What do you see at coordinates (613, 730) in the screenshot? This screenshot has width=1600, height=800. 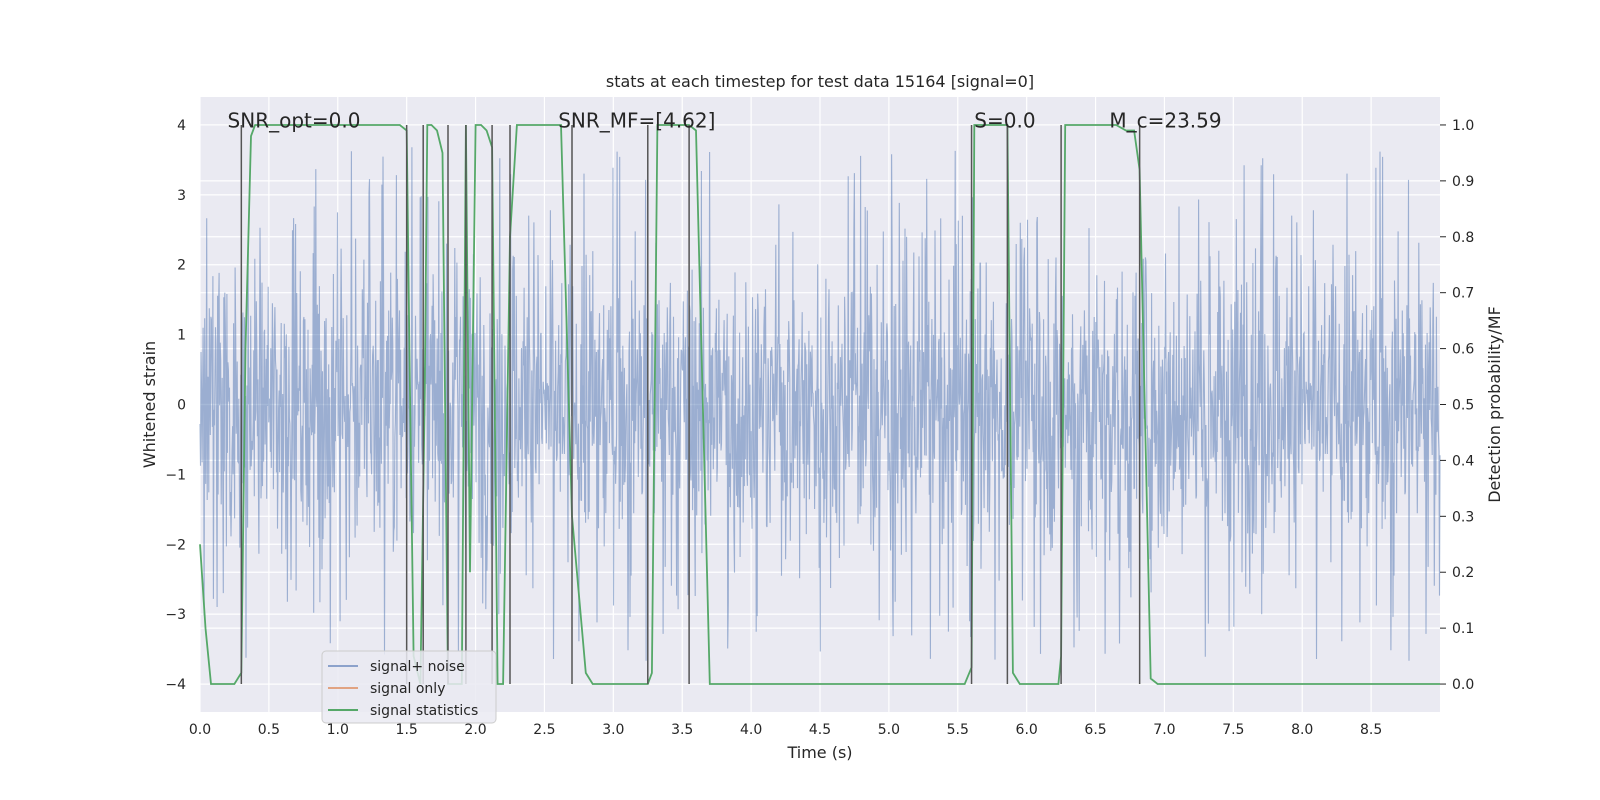 I see `x-tick-label: 3.0` at bounding box center [613, 730].